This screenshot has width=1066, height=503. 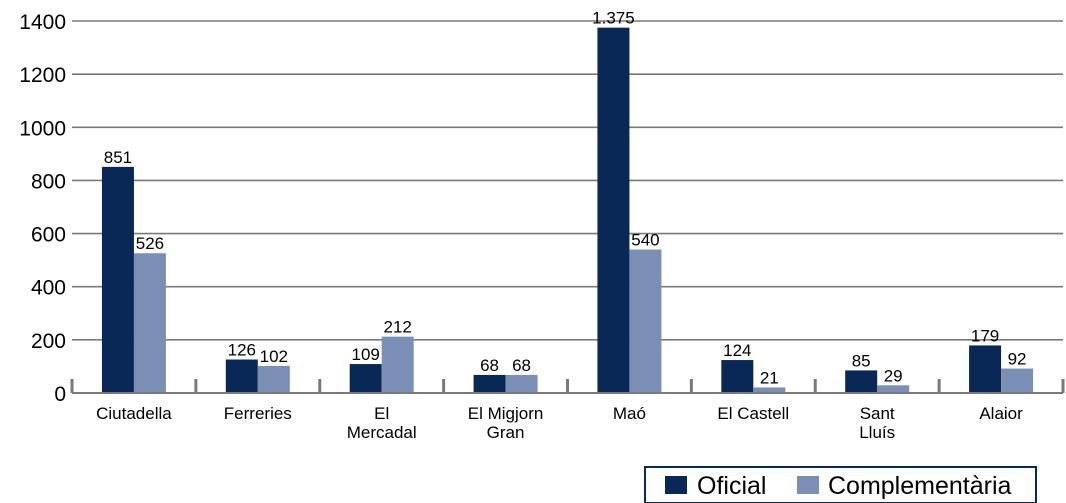 What do you see at coordinates (769, 377) in the screenshot?
I see `data-label: 21` at bounding box center [769, 377].